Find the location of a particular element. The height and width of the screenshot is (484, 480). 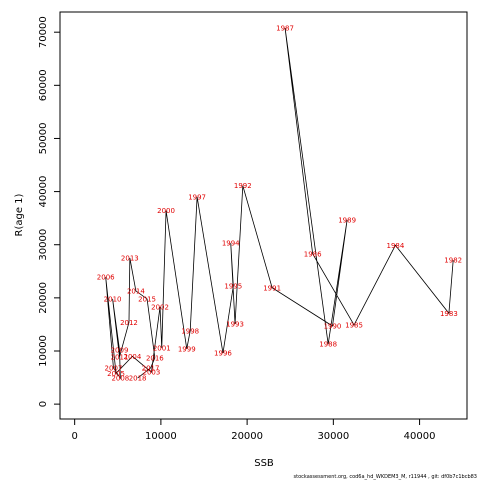

point-label: 1982 is located at coordinates (453, 261).